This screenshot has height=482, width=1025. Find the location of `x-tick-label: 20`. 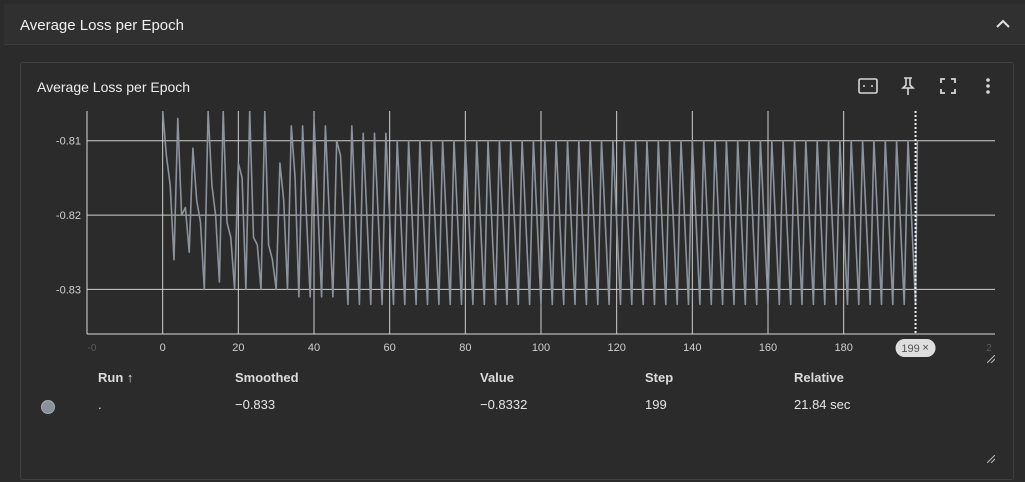

x-tick-label: 20 is located at coordinates (238, 348).